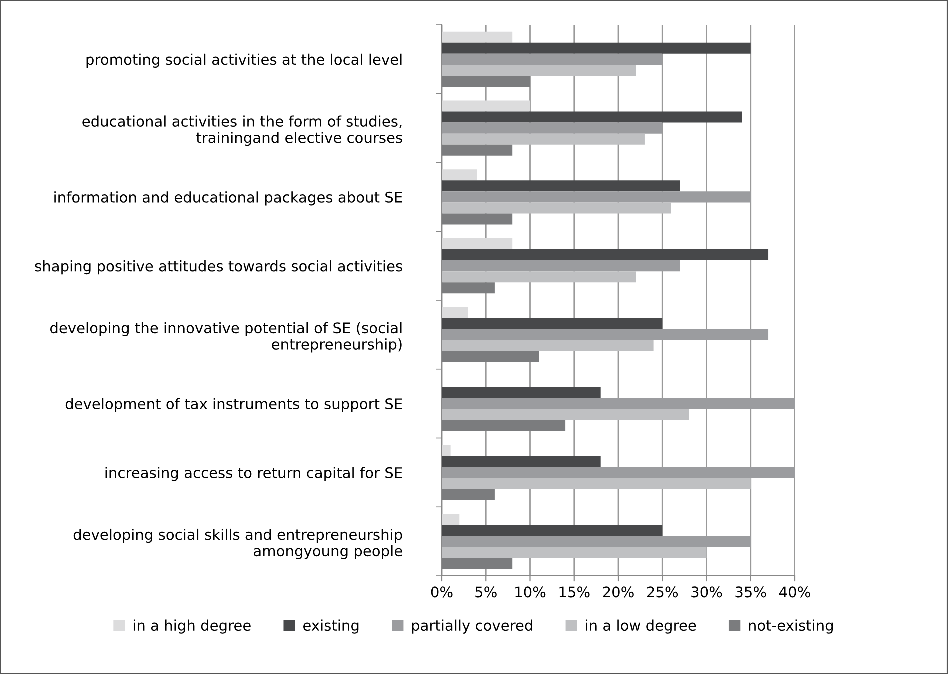 The height and width of the screenshot is (674, 948). What do you see at coordinates (795, 592) in the screenshot?
I see `x-tick-label: 40%` at bounding box center [795, 592].